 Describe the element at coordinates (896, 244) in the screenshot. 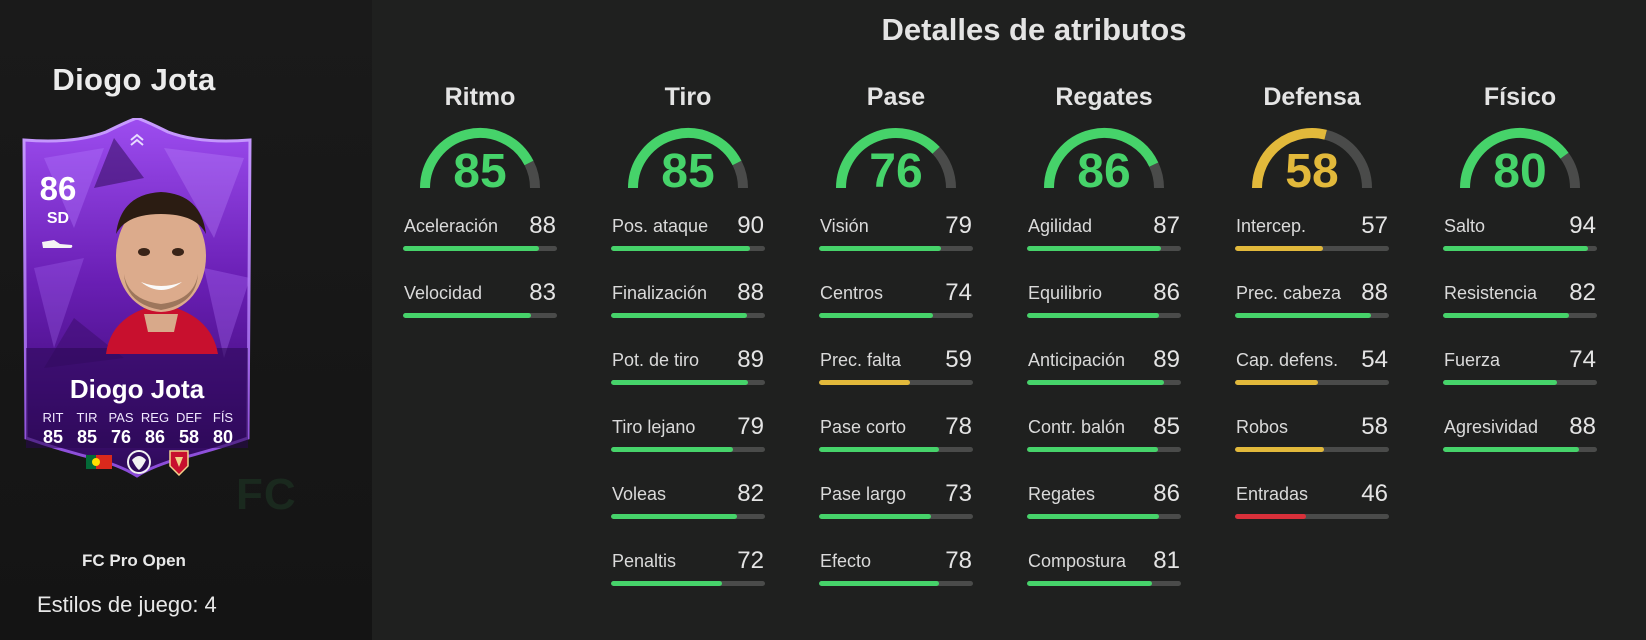

I see `attribute-row: Visión 79` at that location.